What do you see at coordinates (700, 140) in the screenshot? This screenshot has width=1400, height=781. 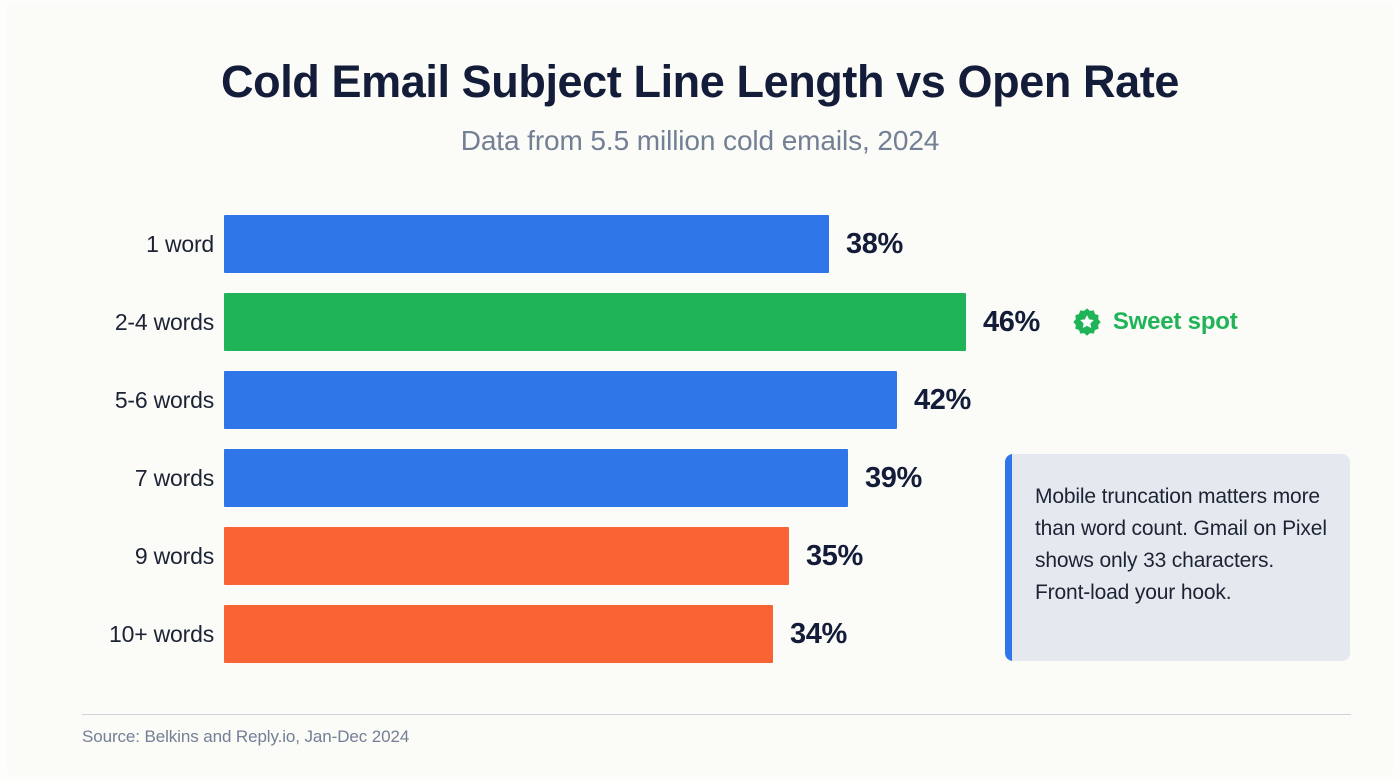 I see `chart-subtitle: Data from 5.5 million cold emails, 2024` at bounding box center [700, 140].